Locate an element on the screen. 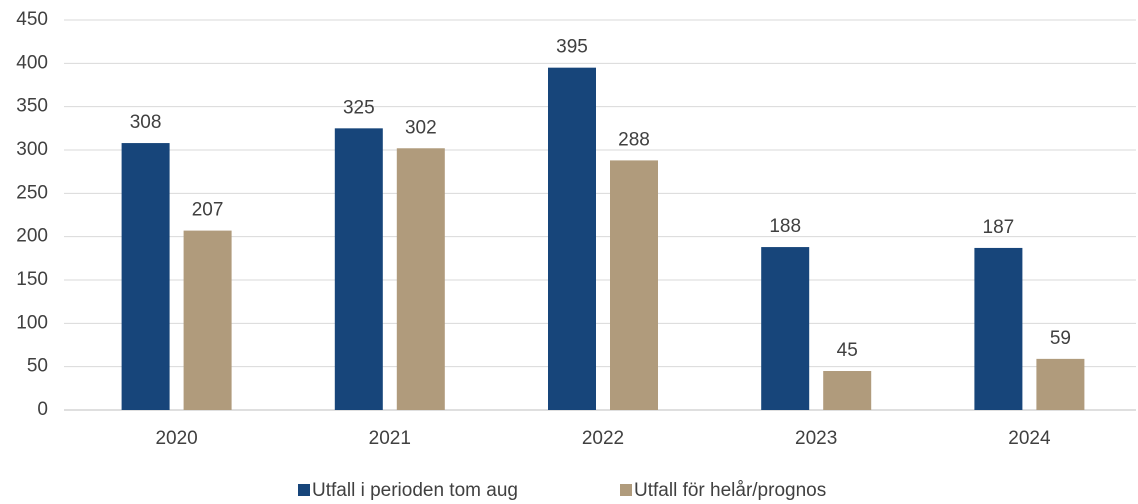  y-tick-label: 250 is located at coordinates (32, 192).